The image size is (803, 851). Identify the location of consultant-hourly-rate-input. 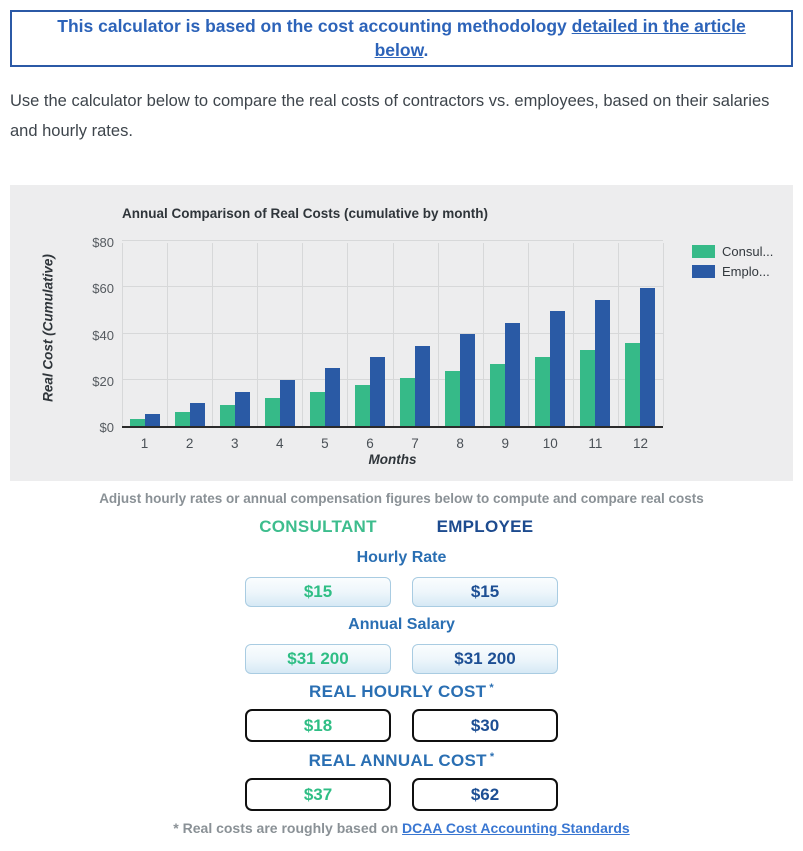
(318, 592).